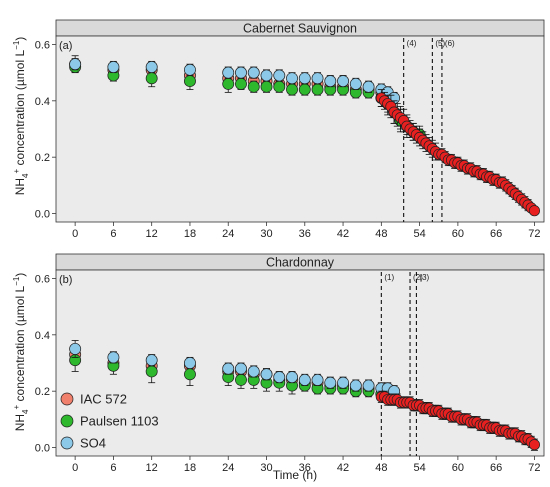  I want to click on panel-title: Chardonnay, so click(300, 263).